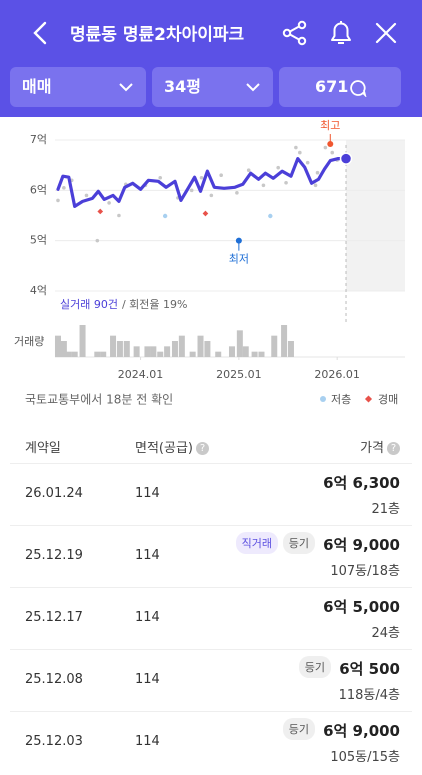  I want to click on deal-type: 매매, so click(37, 86).